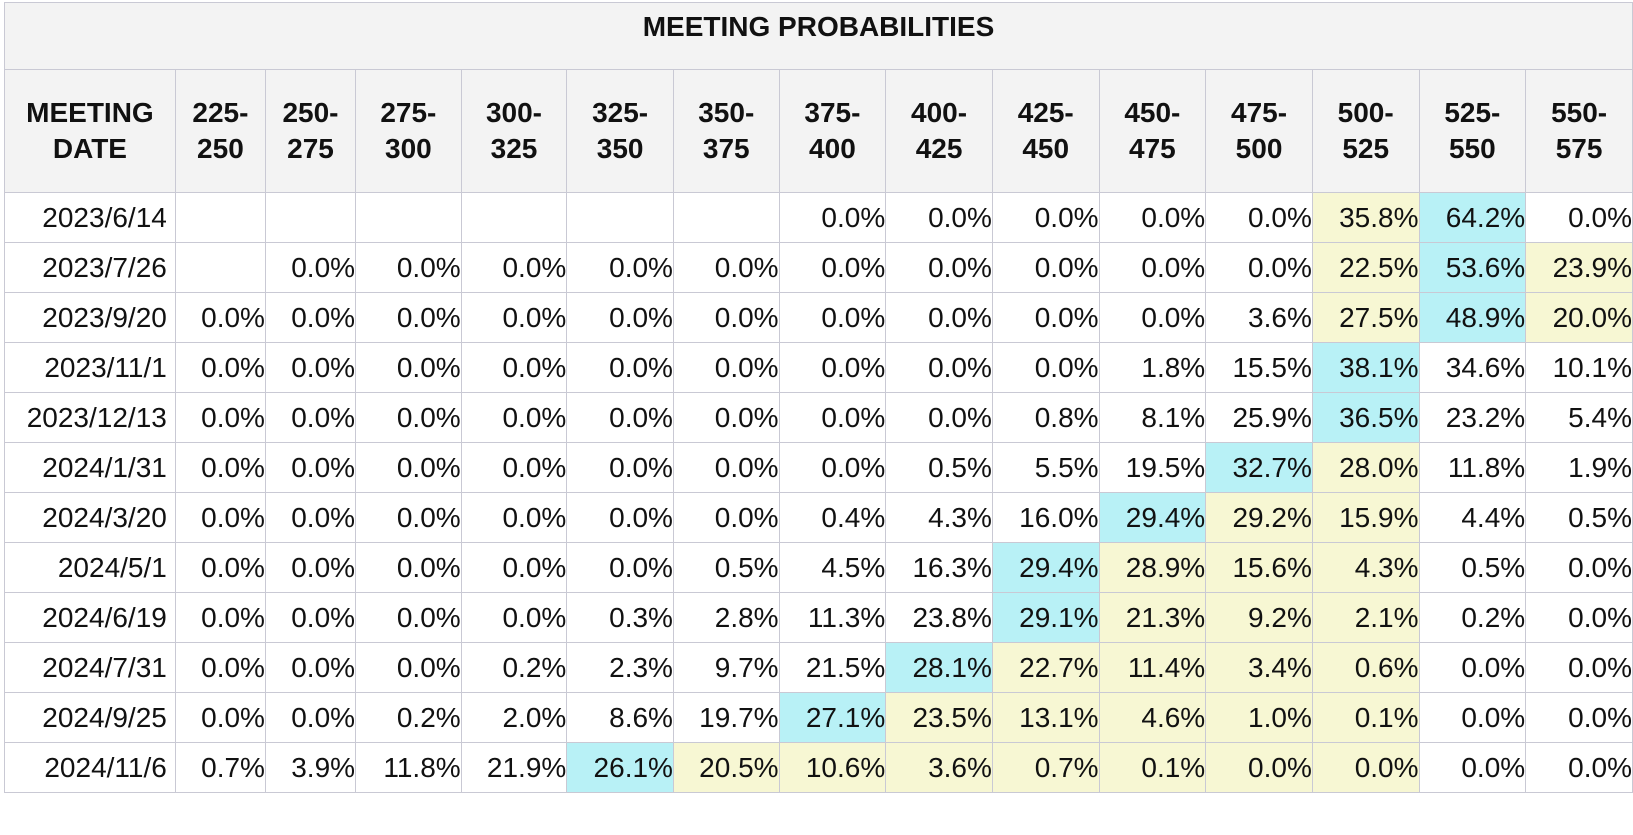 This screenshot has height=835, width=1633. I want to click on meeting-date-cell: 2023/7/26, so click(90, 267).